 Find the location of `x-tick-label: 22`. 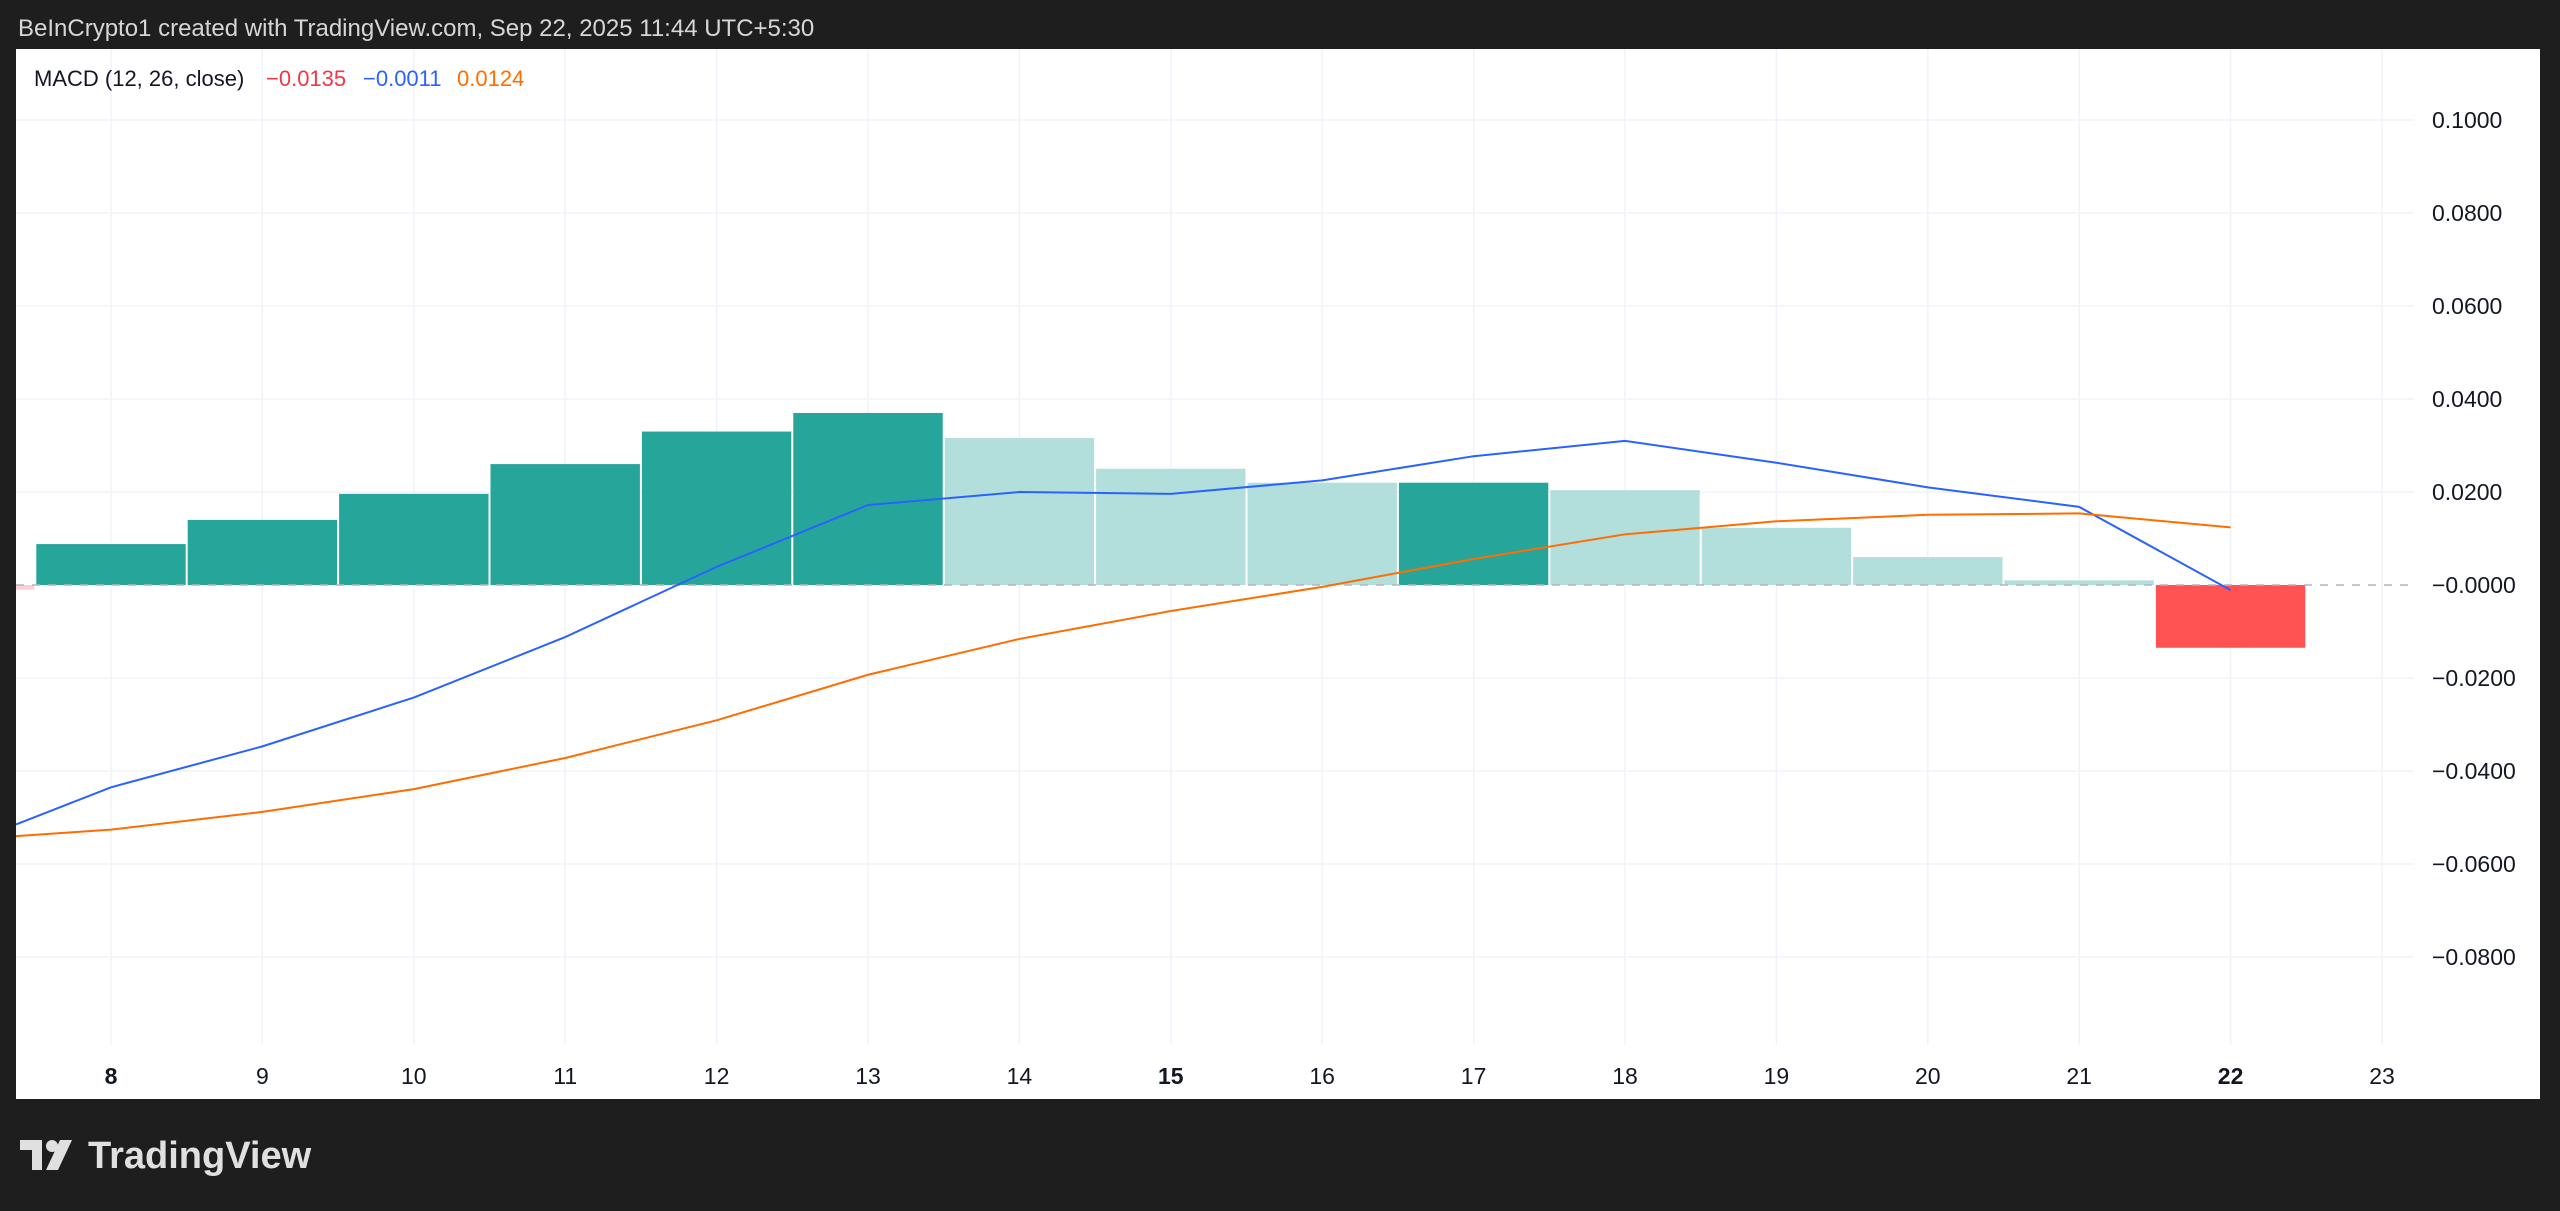

x-tick-label: 22 is located at coordinates (2231, 1076).